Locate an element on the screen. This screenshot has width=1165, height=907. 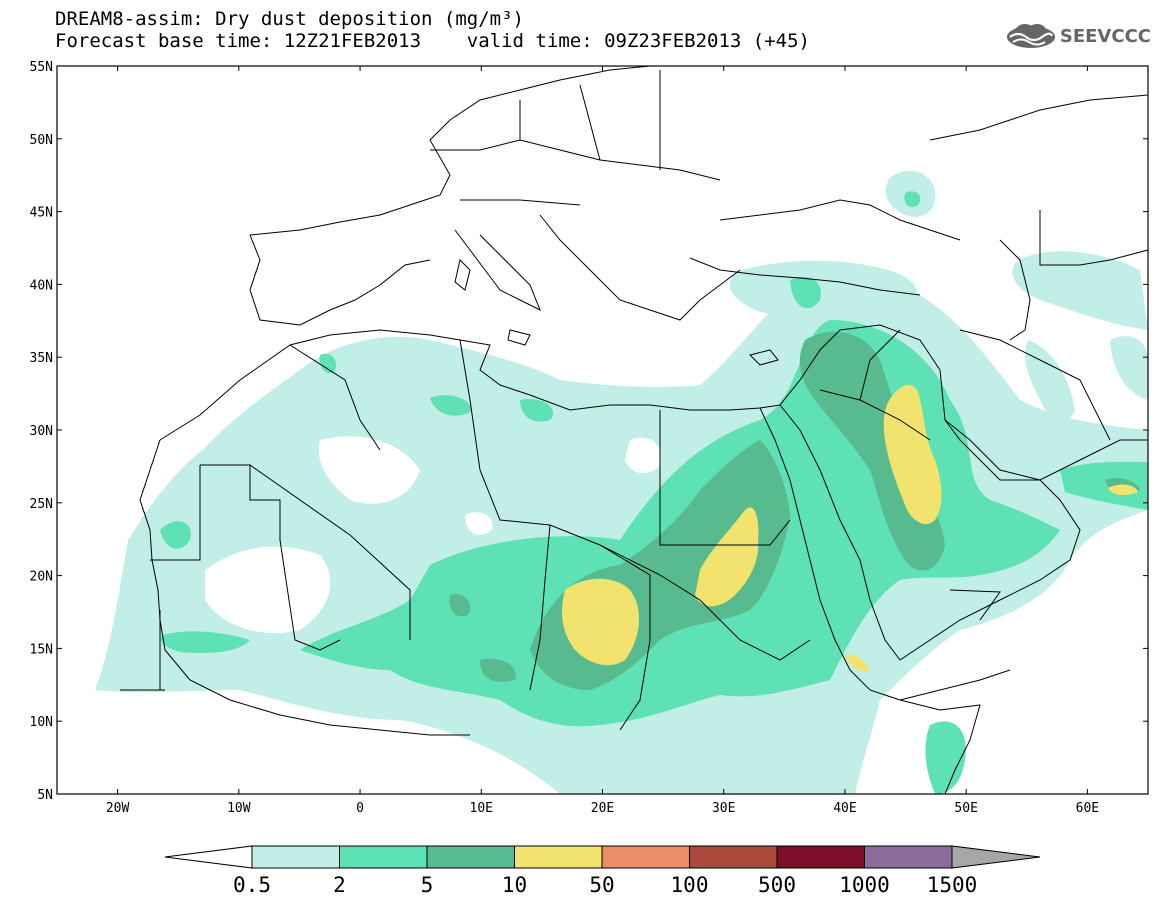
colorbar-under-arrow is located at coordinates (208, 857).